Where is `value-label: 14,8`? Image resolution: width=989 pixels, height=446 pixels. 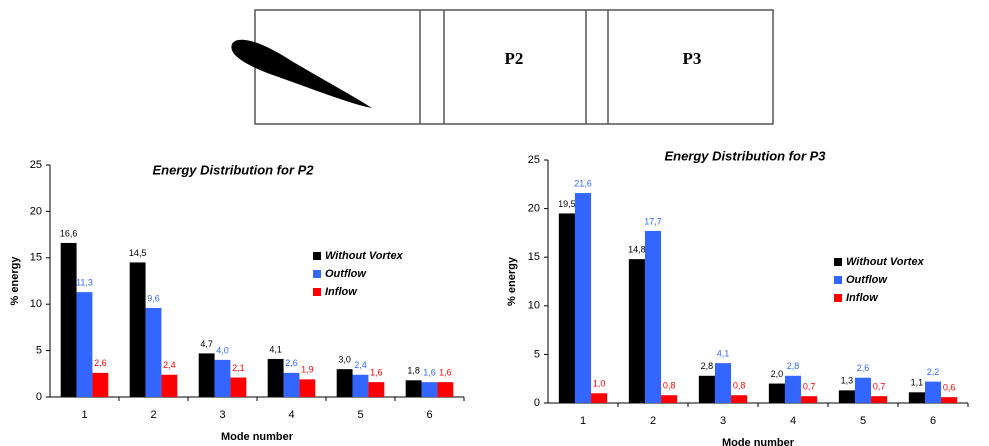
value-label: 14,8 is located at coordinates (637, 250).